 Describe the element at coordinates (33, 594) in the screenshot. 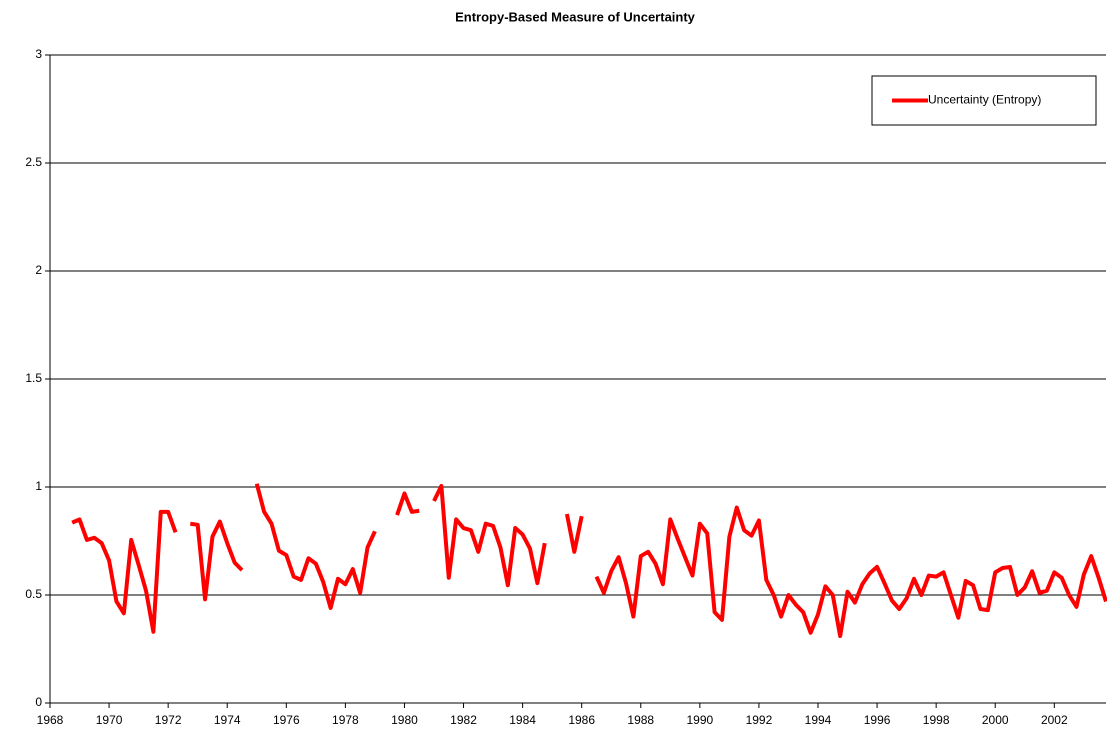

I see `y-tick-label: 0.5` at that location.